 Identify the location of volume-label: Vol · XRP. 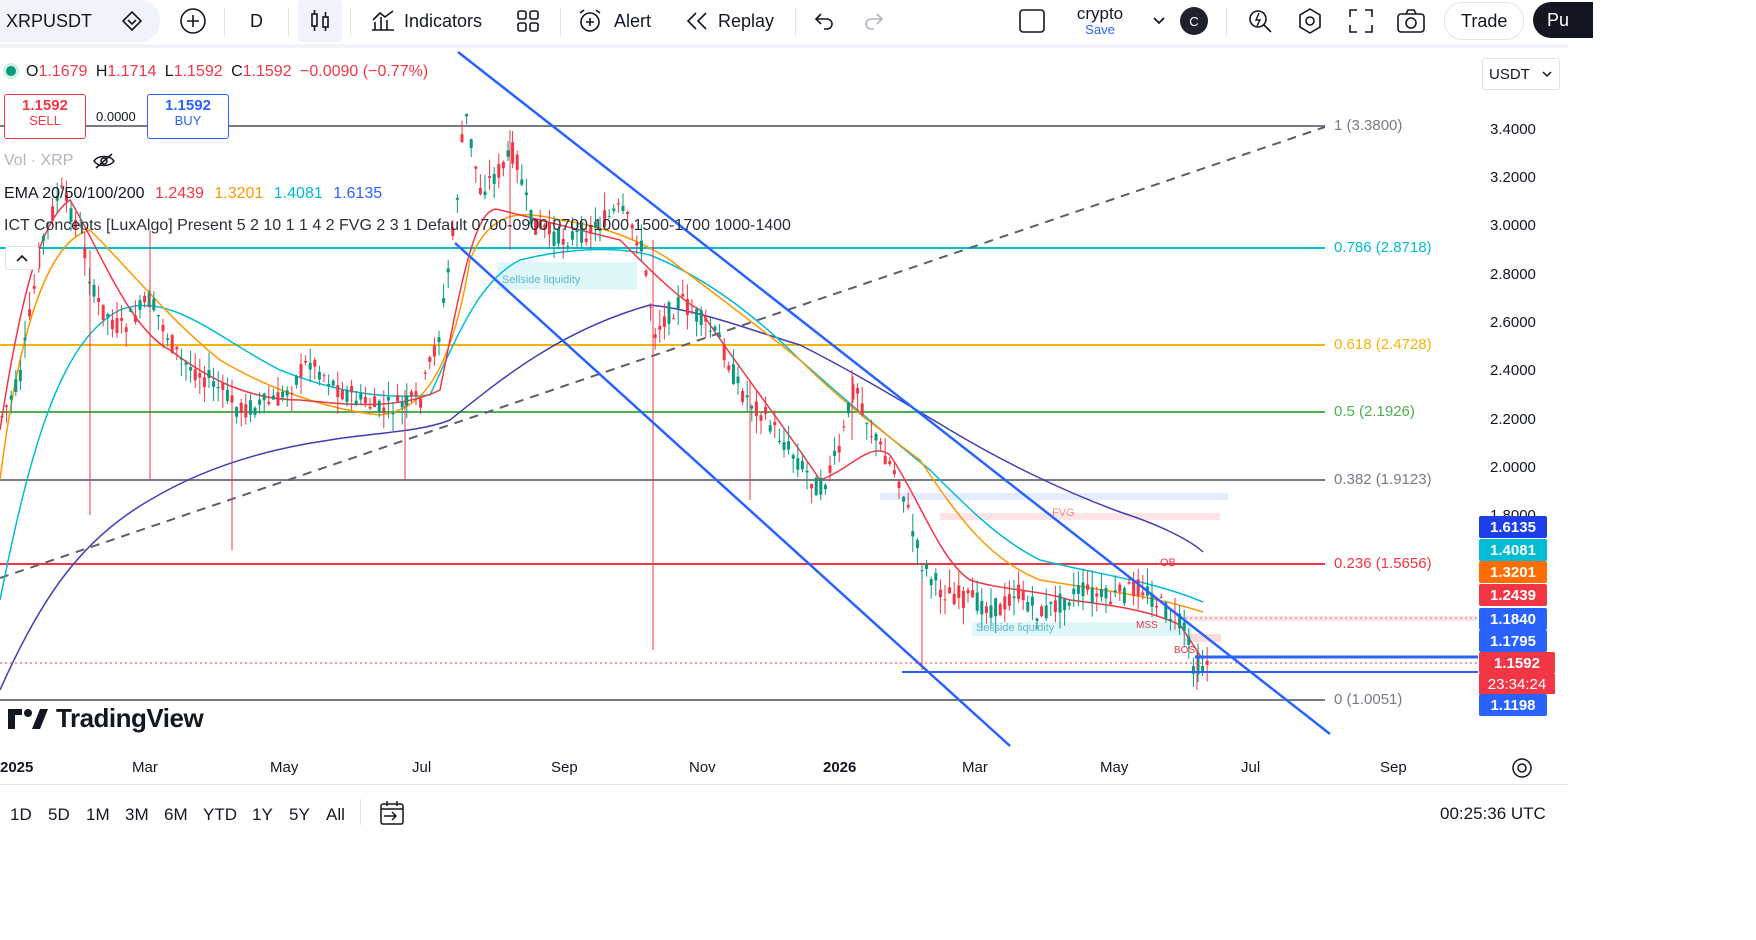
(39, 161).